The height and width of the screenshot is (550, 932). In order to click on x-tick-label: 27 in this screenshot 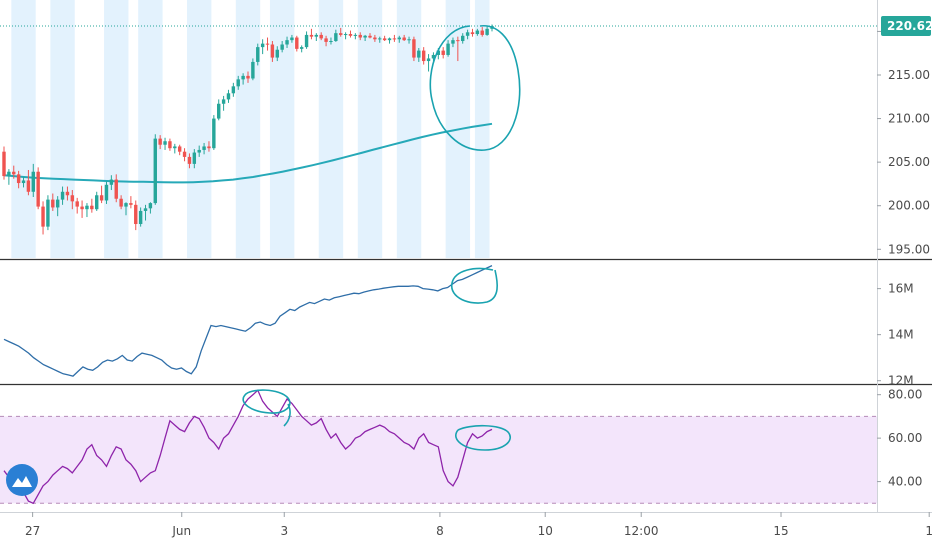, I will do `click(32, 531)`.